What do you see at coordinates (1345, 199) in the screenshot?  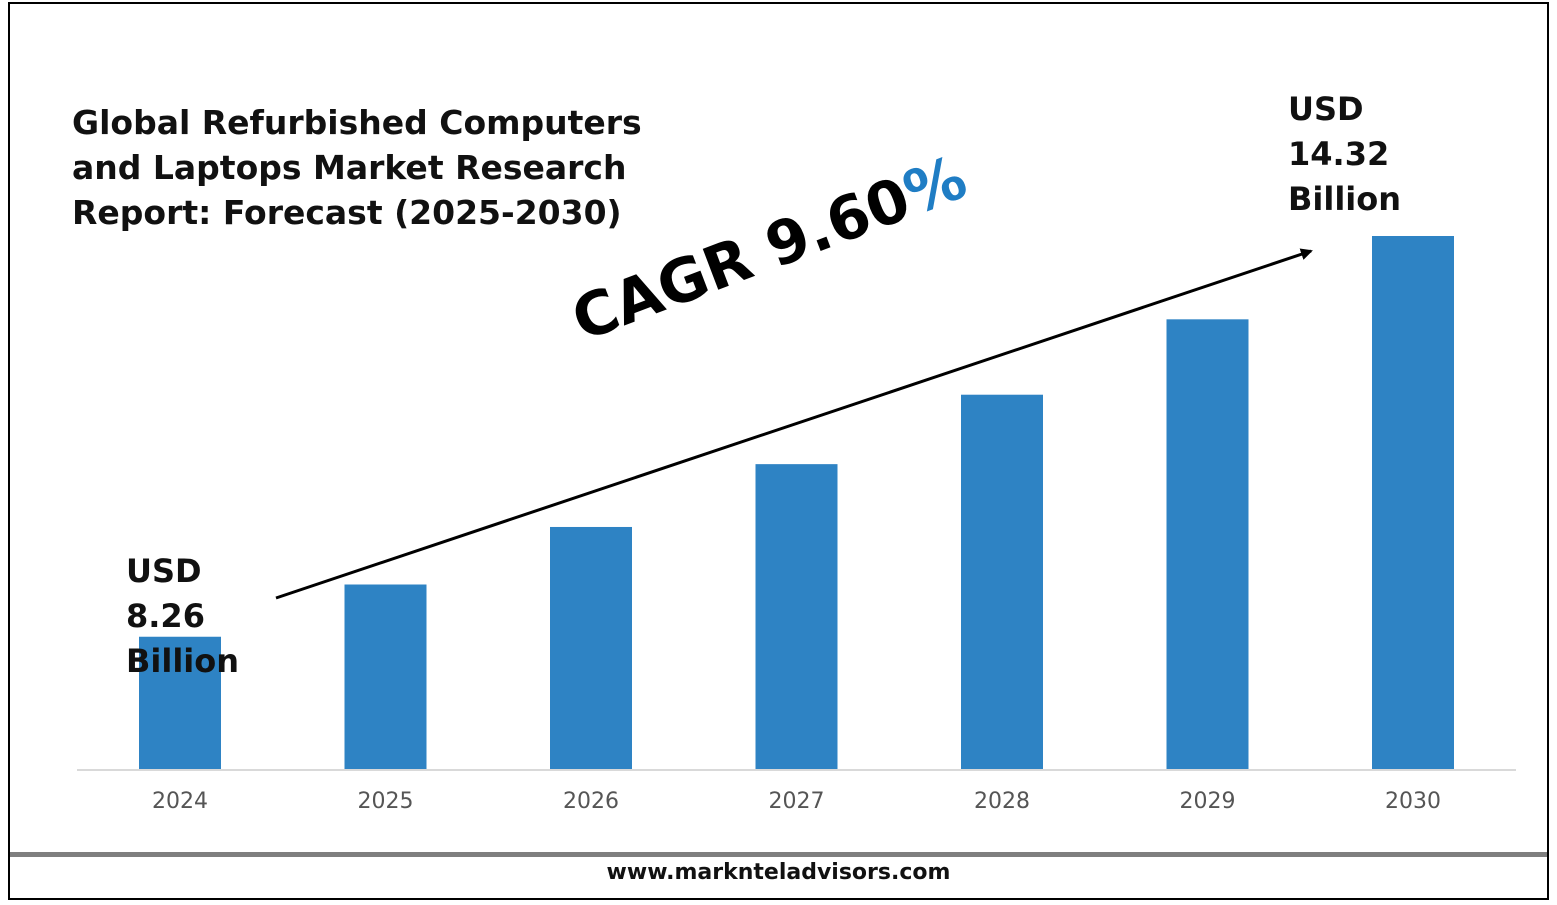 I see `end-value-unit: Billion` at bounding box center [1345, 199].